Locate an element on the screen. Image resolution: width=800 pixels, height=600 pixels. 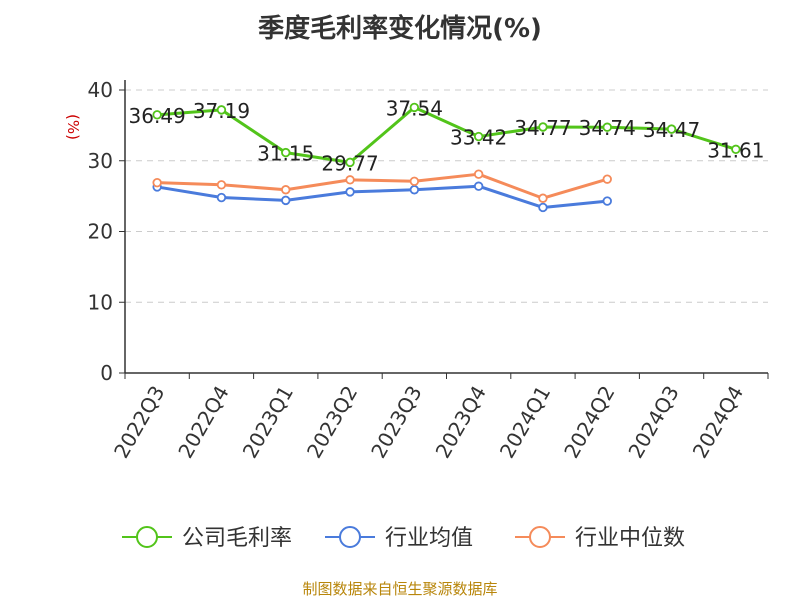
y-tick-label: 40 is located at coordinates (100, 90).